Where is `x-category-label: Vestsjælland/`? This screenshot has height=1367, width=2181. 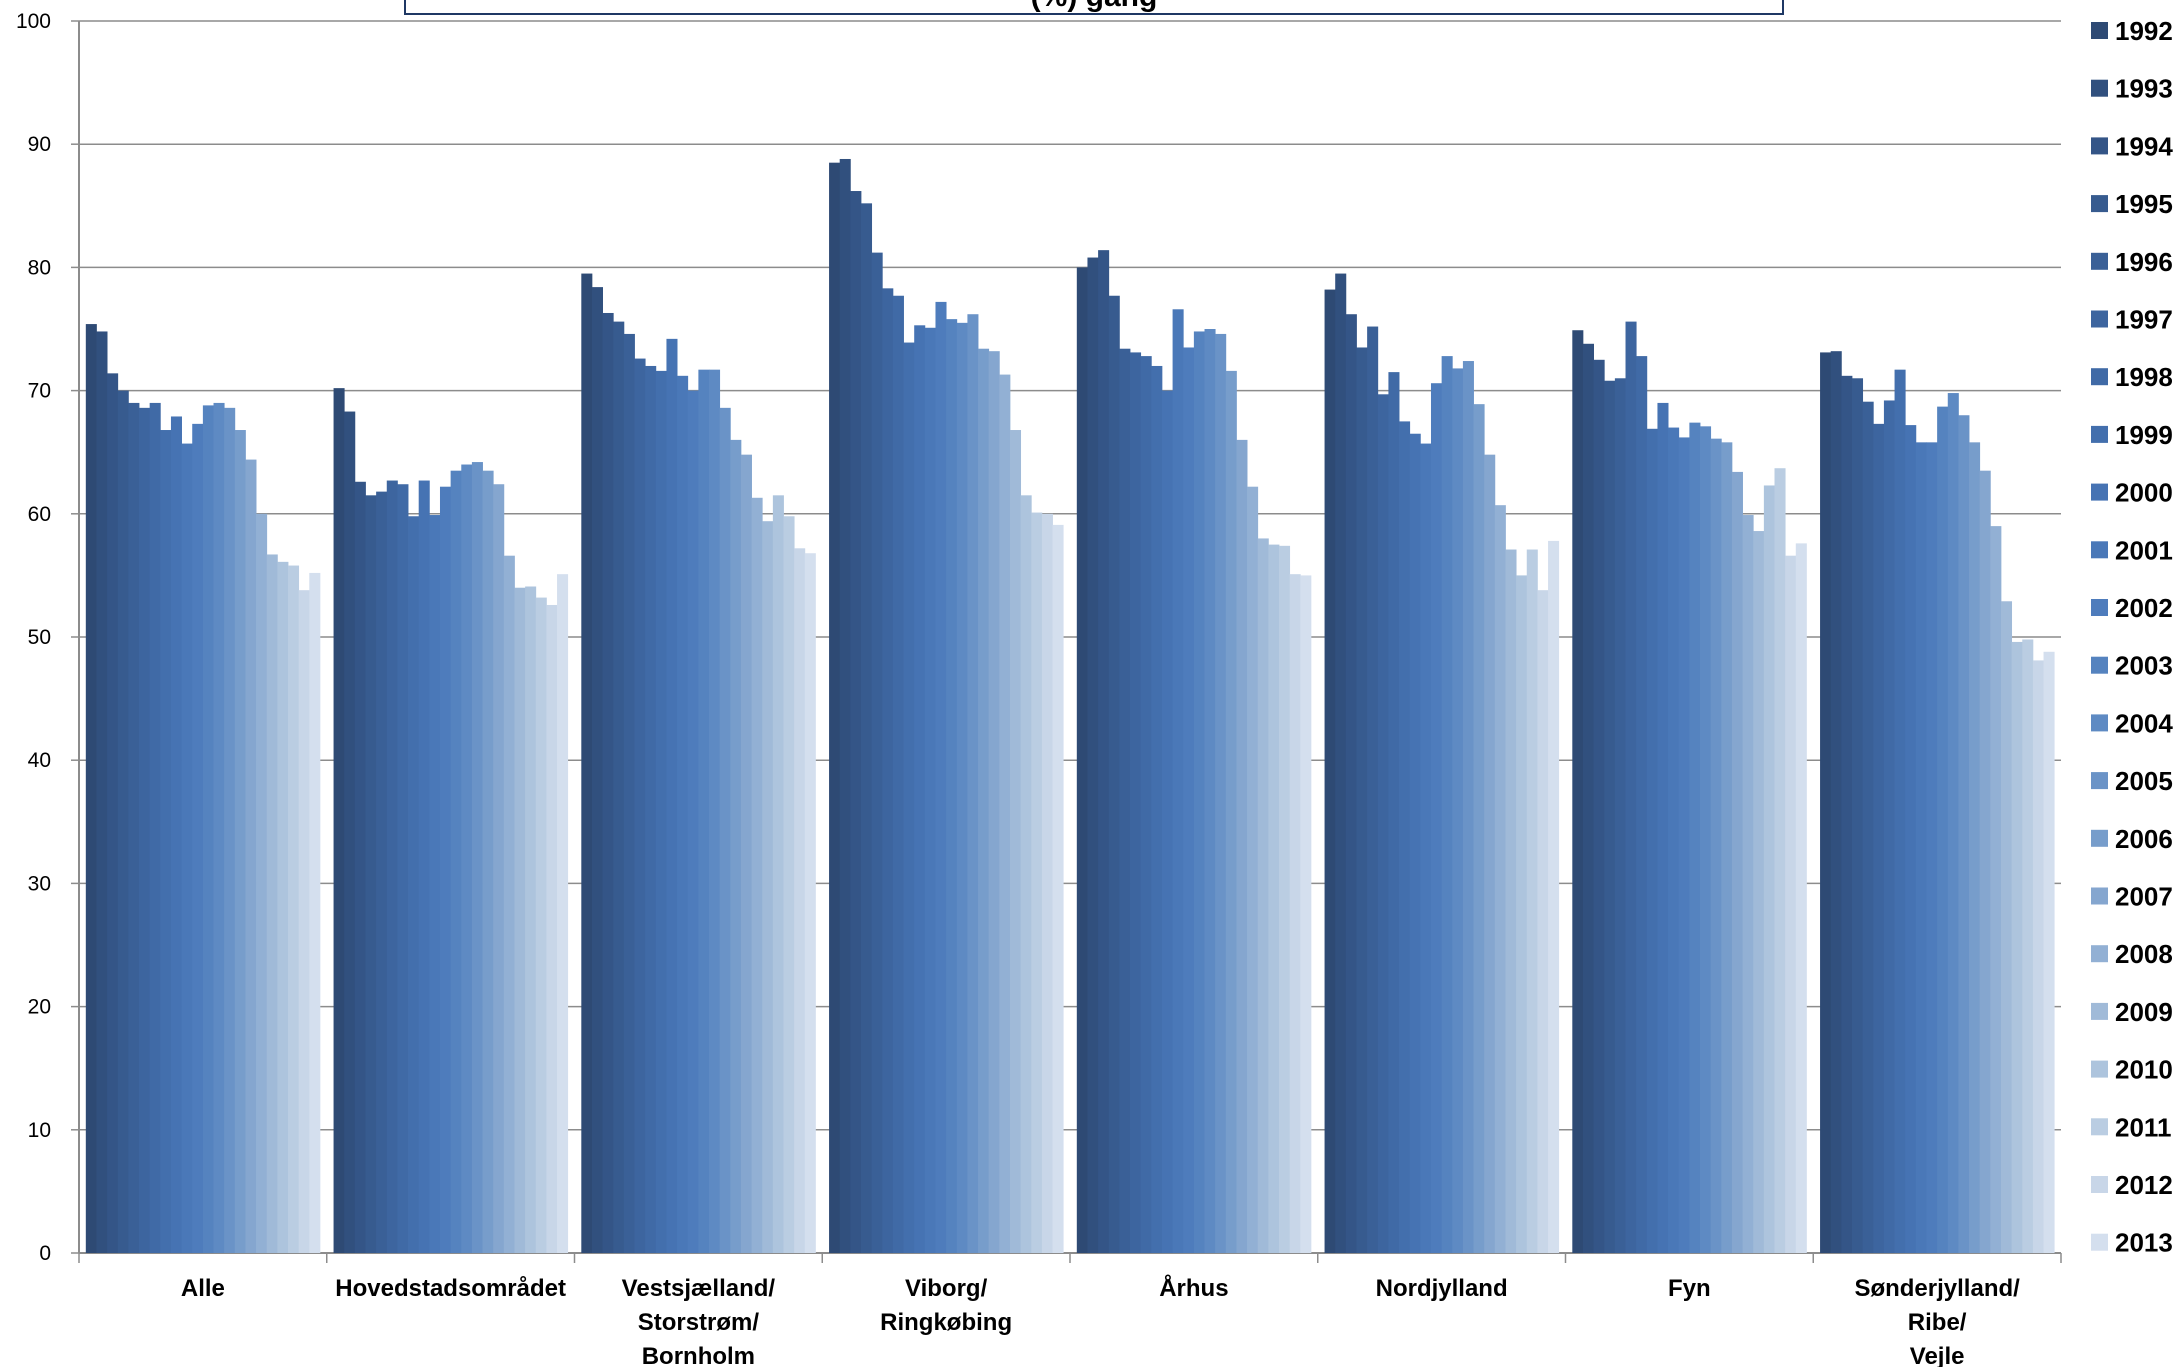
x-category-label: Vestsjælland/ is located at coordinates (699, 1288).